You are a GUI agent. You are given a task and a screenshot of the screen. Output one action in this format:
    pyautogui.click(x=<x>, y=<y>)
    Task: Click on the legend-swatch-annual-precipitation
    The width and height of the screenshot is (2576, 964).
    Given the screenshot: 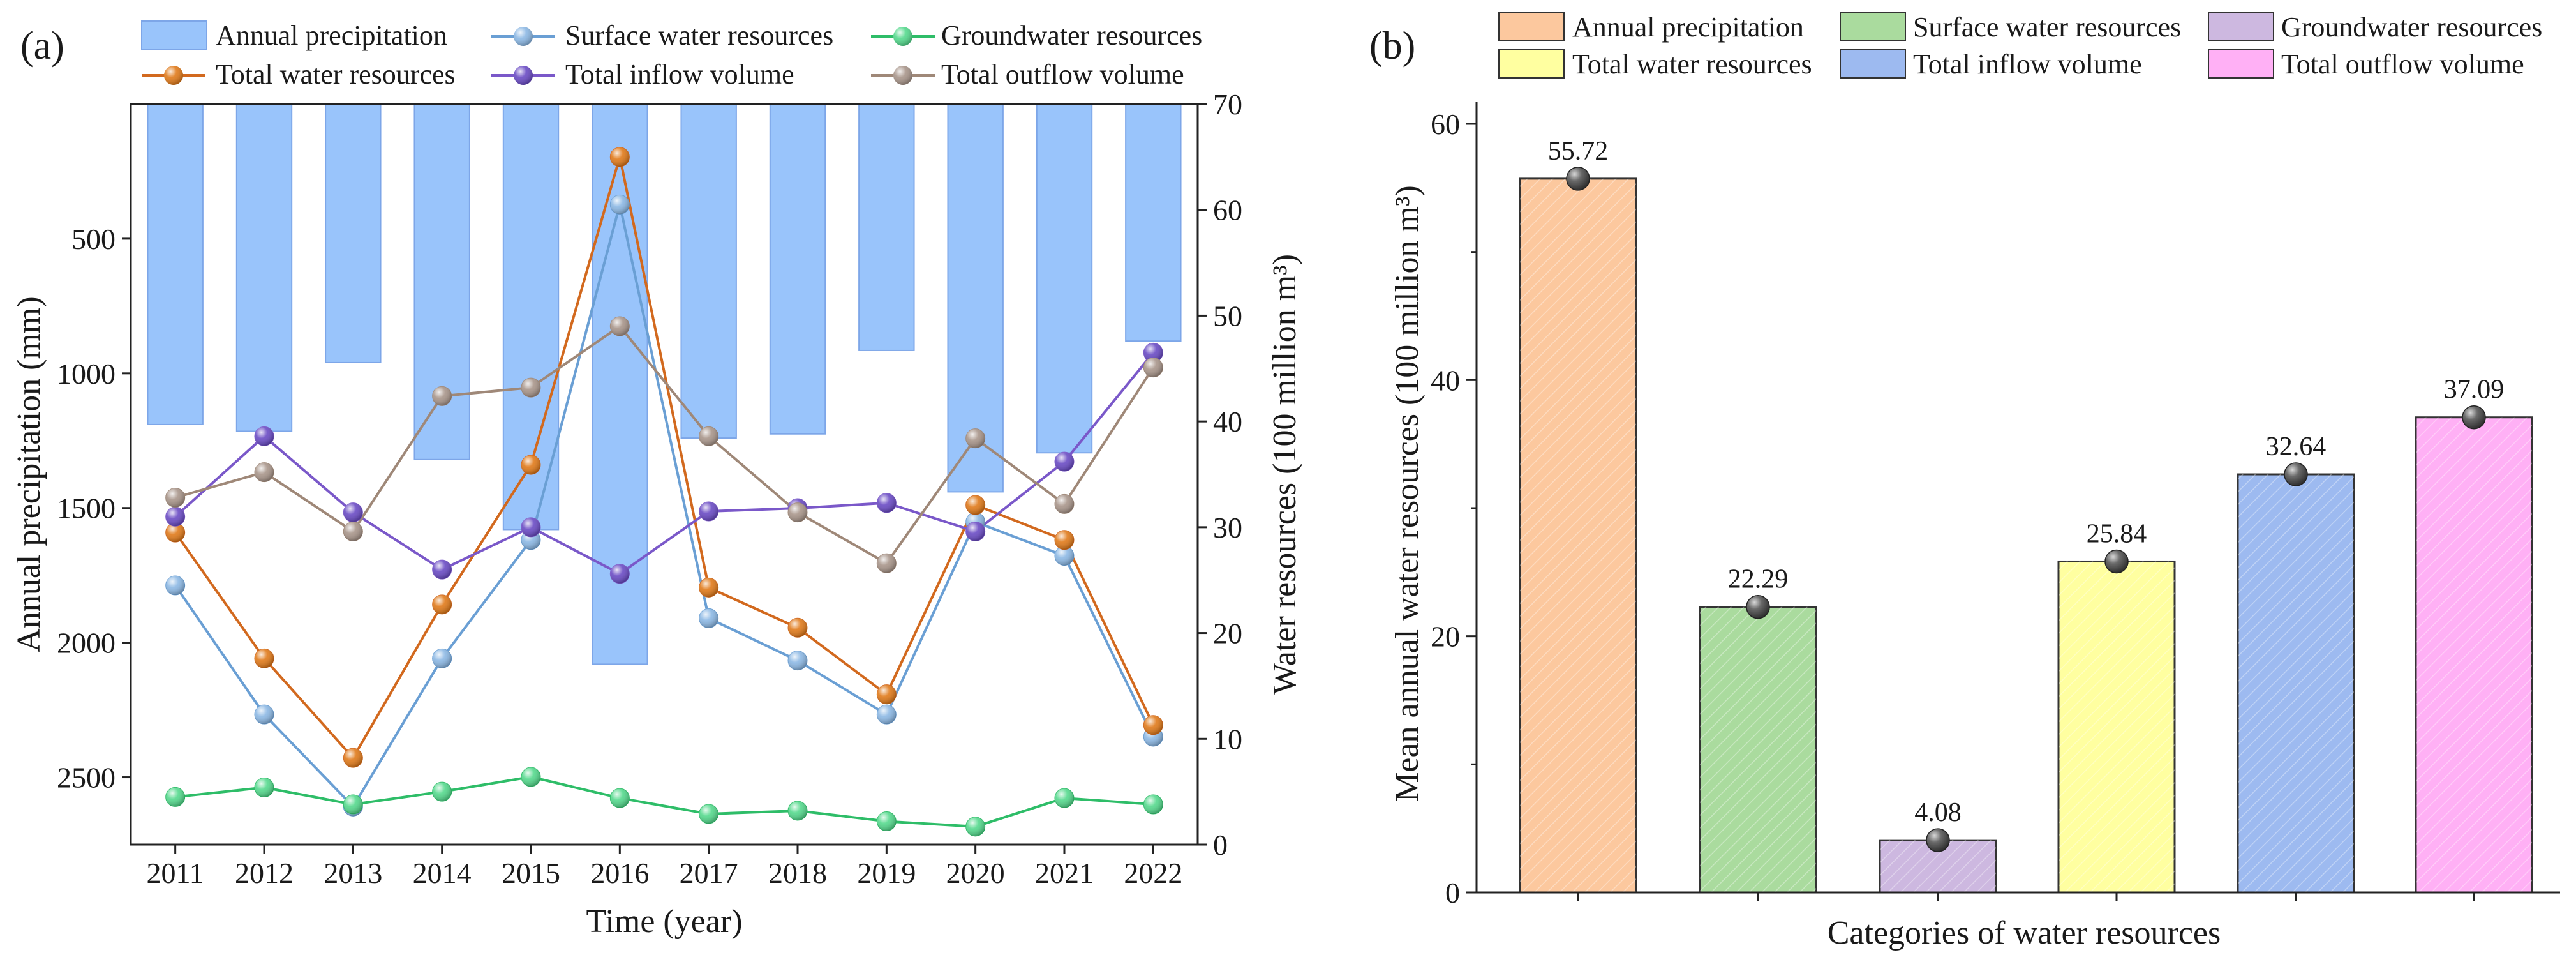 What is the action you would take?
    pyautogui.click(x=174, y=35)
    